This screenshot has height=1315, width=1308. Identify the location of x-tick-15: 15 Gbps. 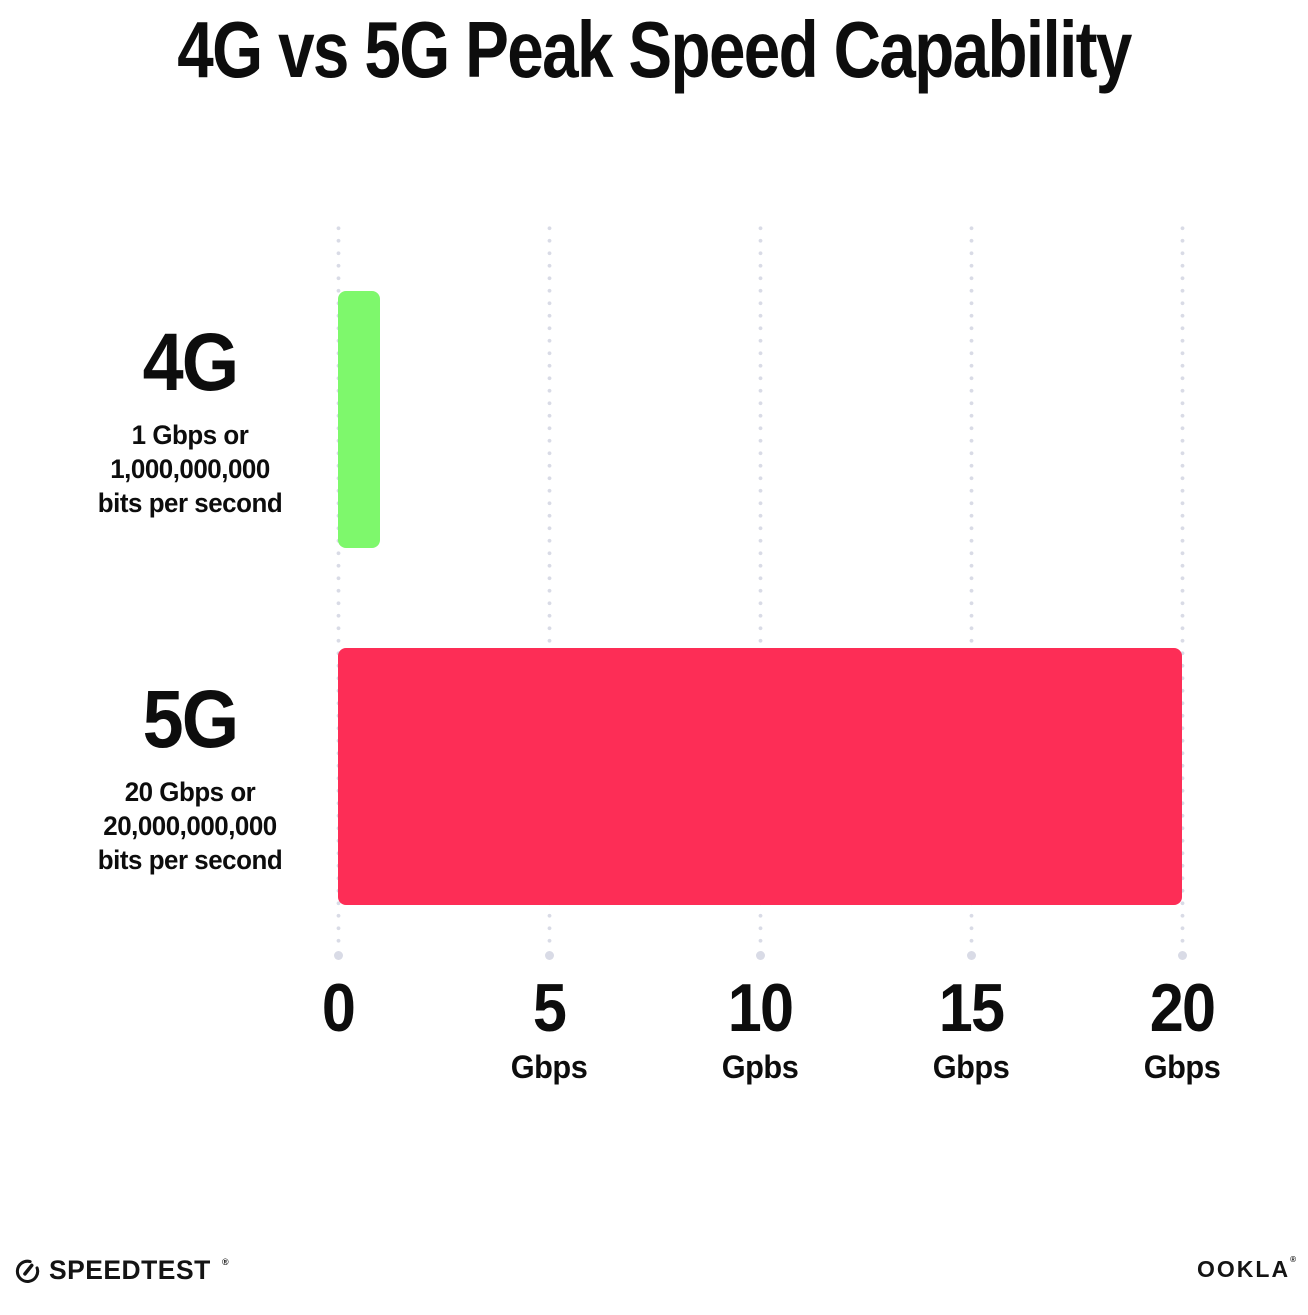
(971, 1029).